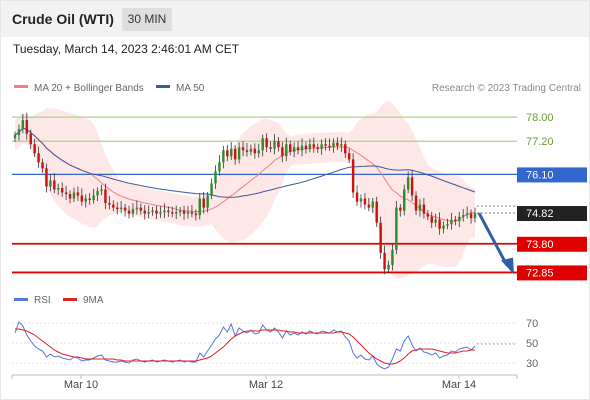 Image resolution: width=590 pixels, height=400 pixels. I want to click on instrument-title: Crude Oil (WTI), so click(63, 19).